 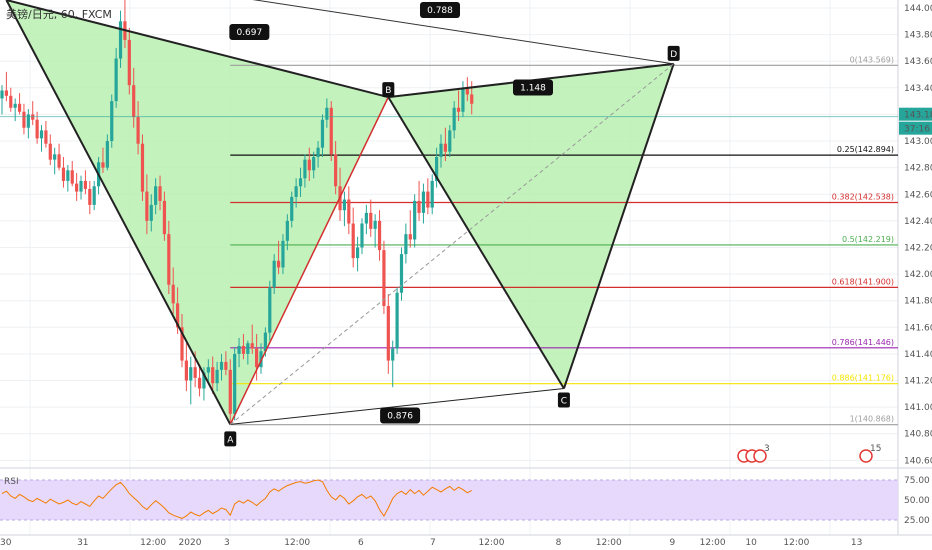 What do you see at coordinates (618, 226) in the screenshot?
I see `leg-cd-outline` at bounding box center [618, 226].